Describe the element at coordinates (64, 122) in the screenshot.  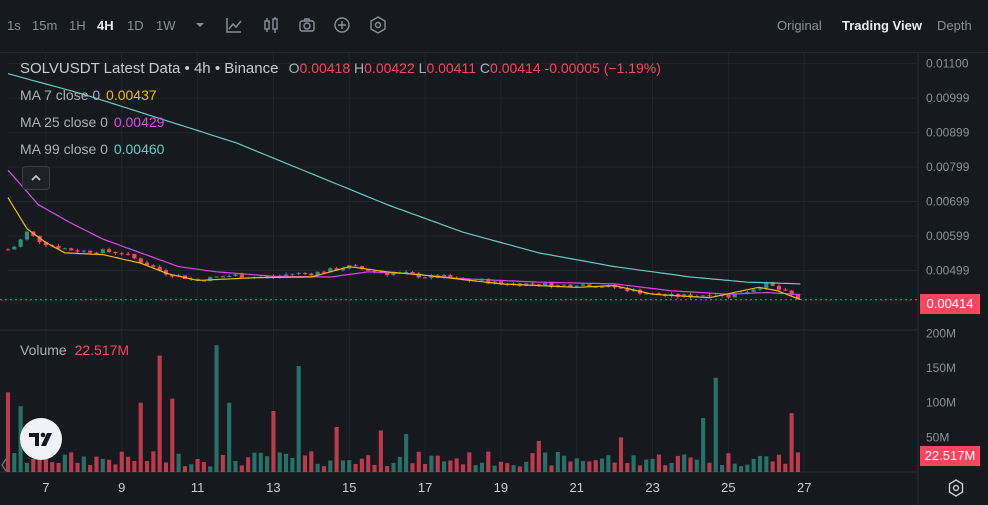
I see `ma25-label: MA 25 close 0` at that location.